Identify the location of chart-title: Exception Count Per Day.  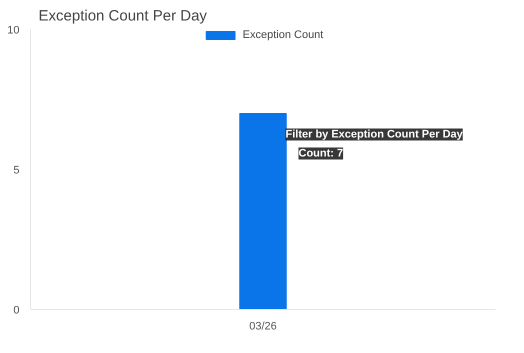
(123, 16).